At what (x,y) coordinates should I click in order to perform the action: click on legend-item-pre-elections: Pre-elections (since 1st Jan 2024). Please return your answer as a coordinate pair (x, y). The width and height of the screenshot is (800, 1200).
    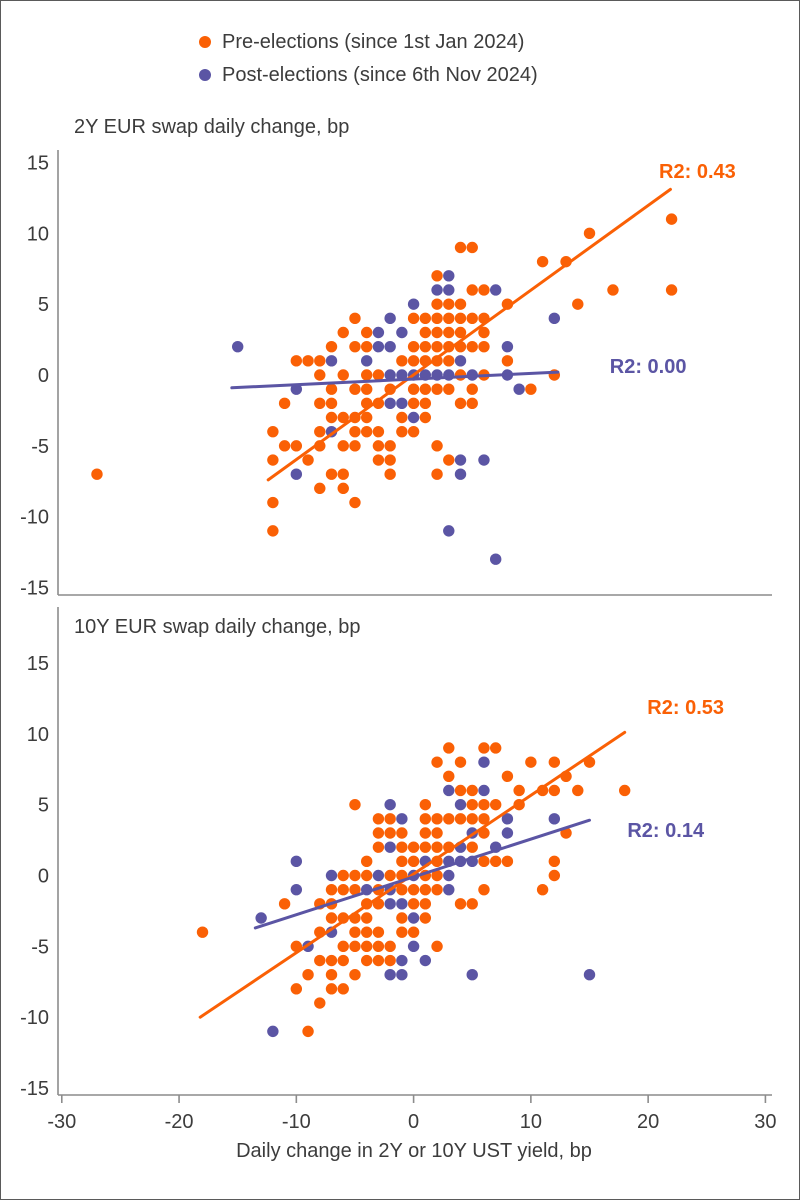
    Looking at the image, I should click on (361, 42).